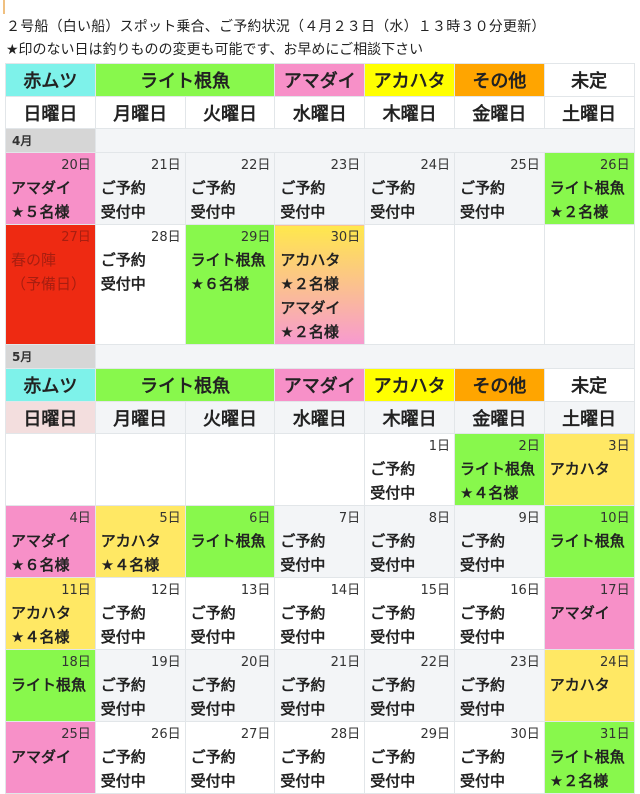 The image size is (640, 794). What do you see at coordinates (170, 518) in the screenshot?
I see `day-number: 5日` at bounding box center [170, 518].